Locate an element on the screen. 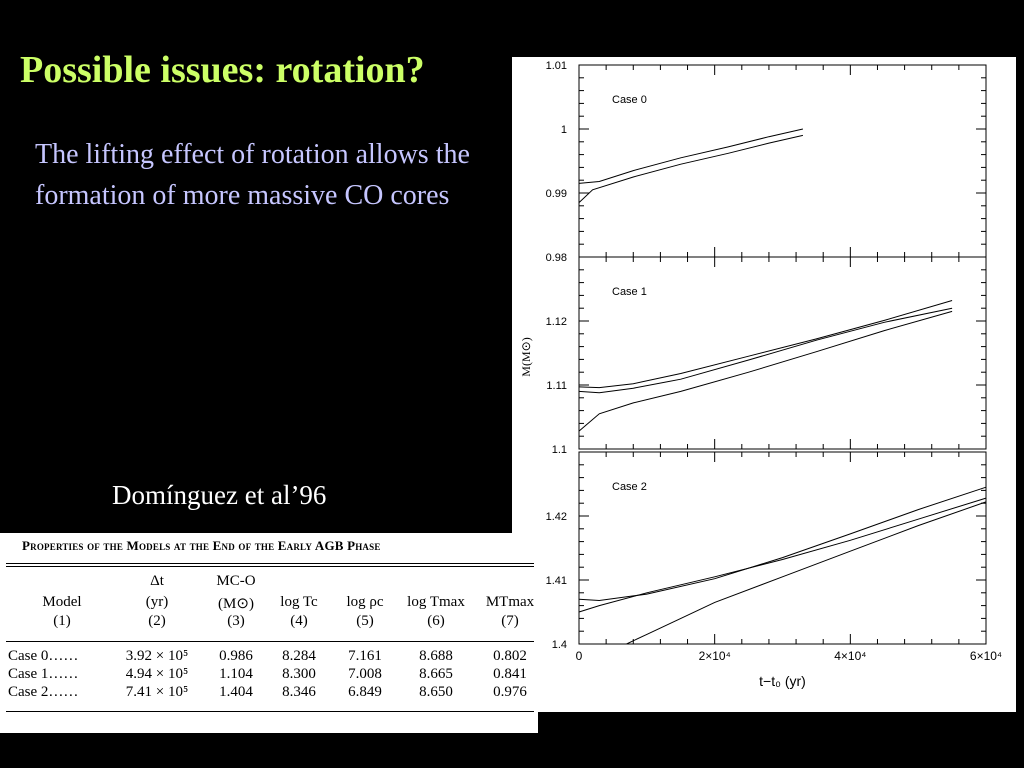 The image size is (1024, 768). table-cell: 1.404 is located at coordinates (236, 692).